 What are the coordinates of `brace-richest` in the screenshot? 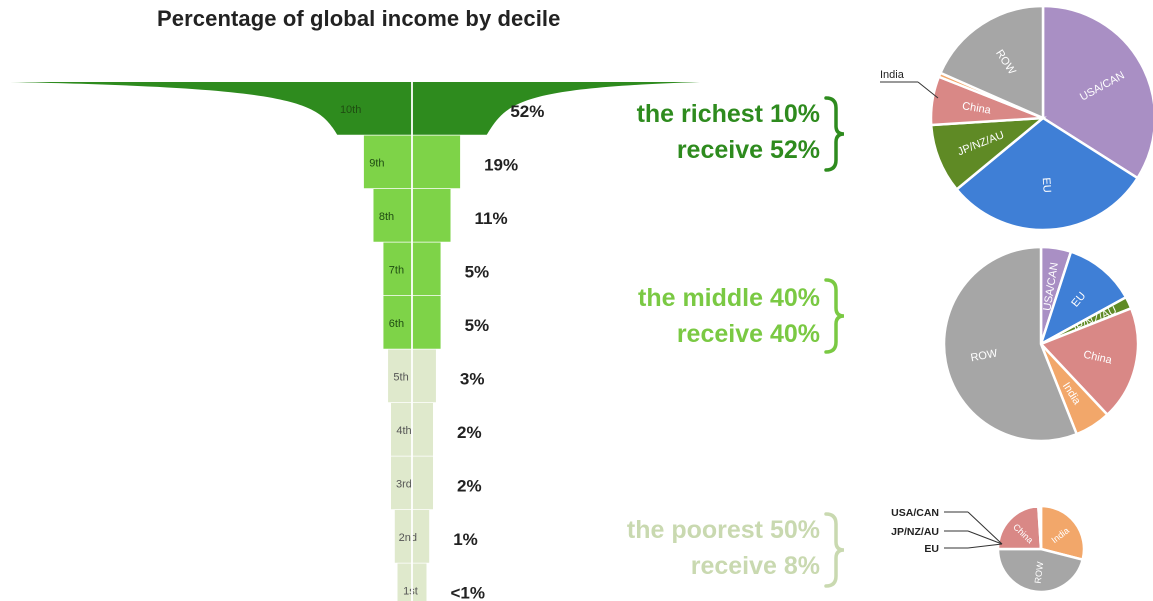 It's located at (834, 134).